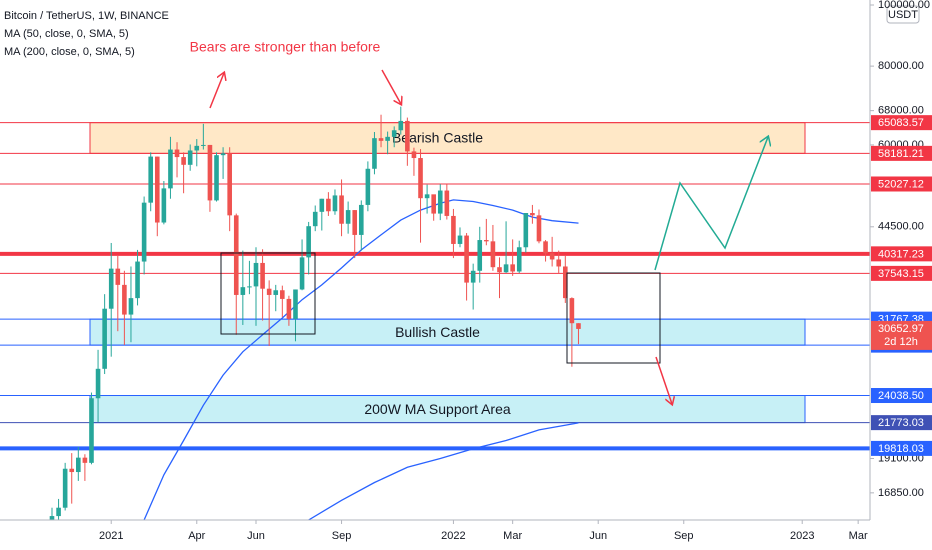 This screenshot has height=550, width=932. What do you see at coordinates (901, 274) in the screenshot?
I see `level-price-label: 37543.15` at bounding box center [901, 274].